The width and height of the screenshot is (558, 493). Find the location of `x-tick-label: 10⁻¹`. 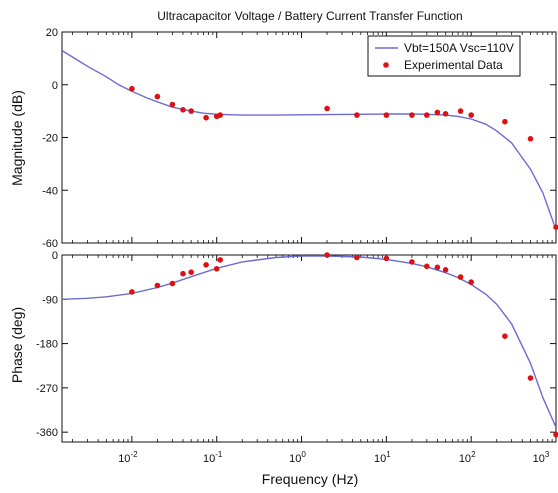

x-tick-label: 10⁻¹ is located at coordinates (213, 457).